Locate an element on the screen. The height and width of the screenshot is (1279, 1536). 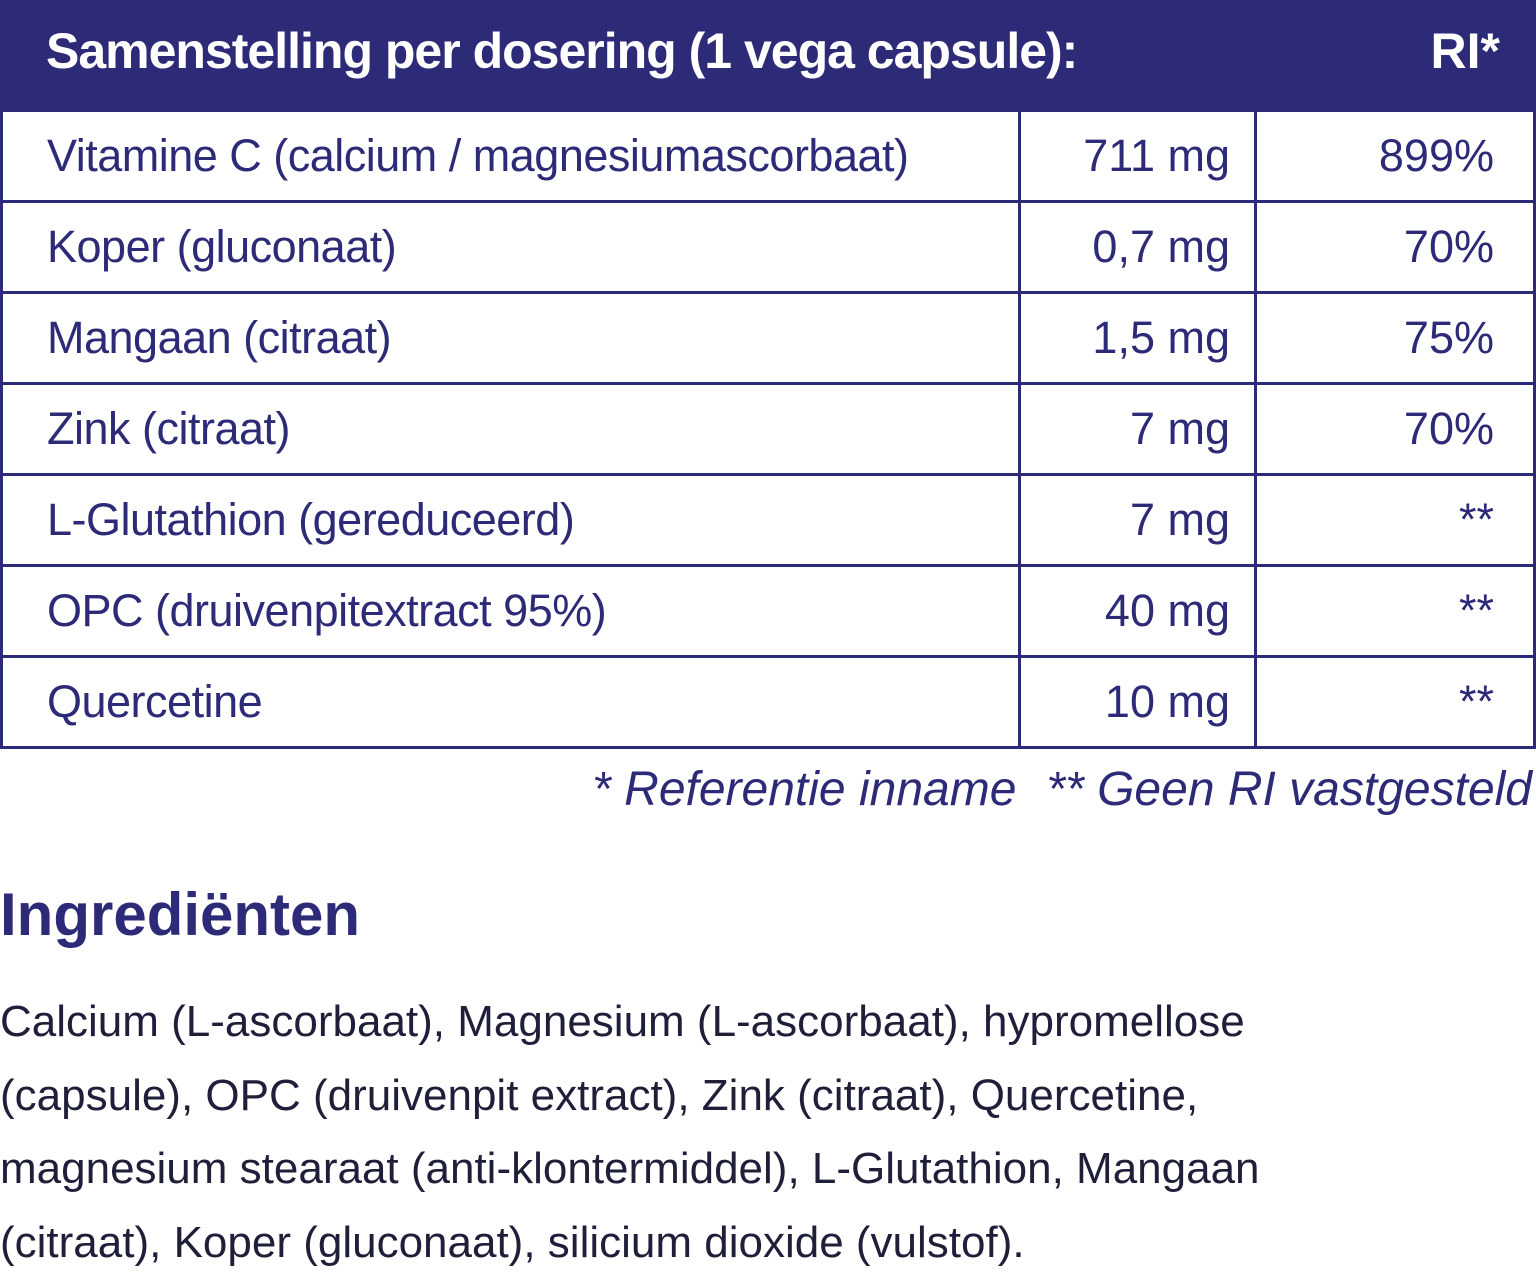
amount: 40 mg is located at coordinates (1136, 611).